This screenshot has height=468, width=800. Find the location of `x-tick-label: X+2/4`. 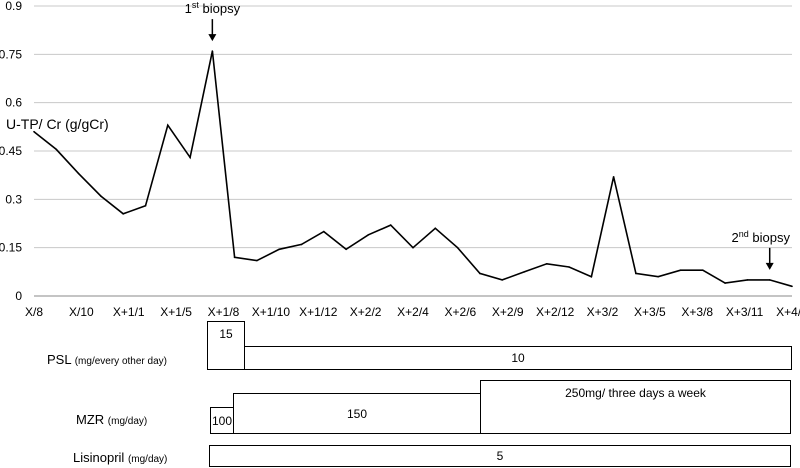

x-tick-label: X+2/4 is located at coordinates (413, 312).